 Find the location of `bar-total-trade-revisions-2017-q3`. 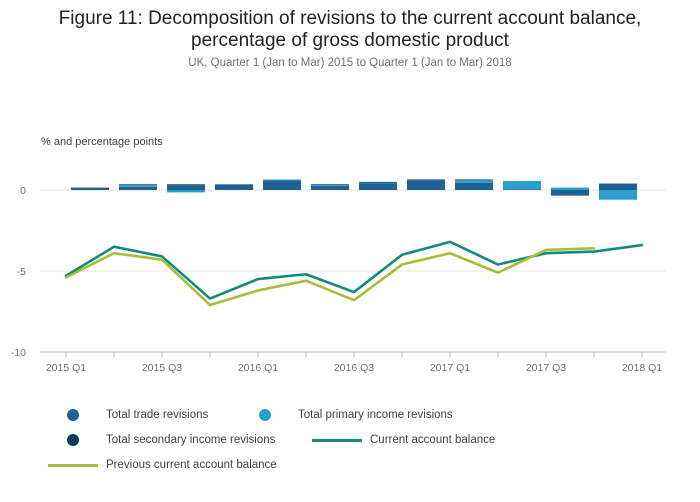

bar-total-trade-revisions-2017-q3 is located at coordinates (570, 193).